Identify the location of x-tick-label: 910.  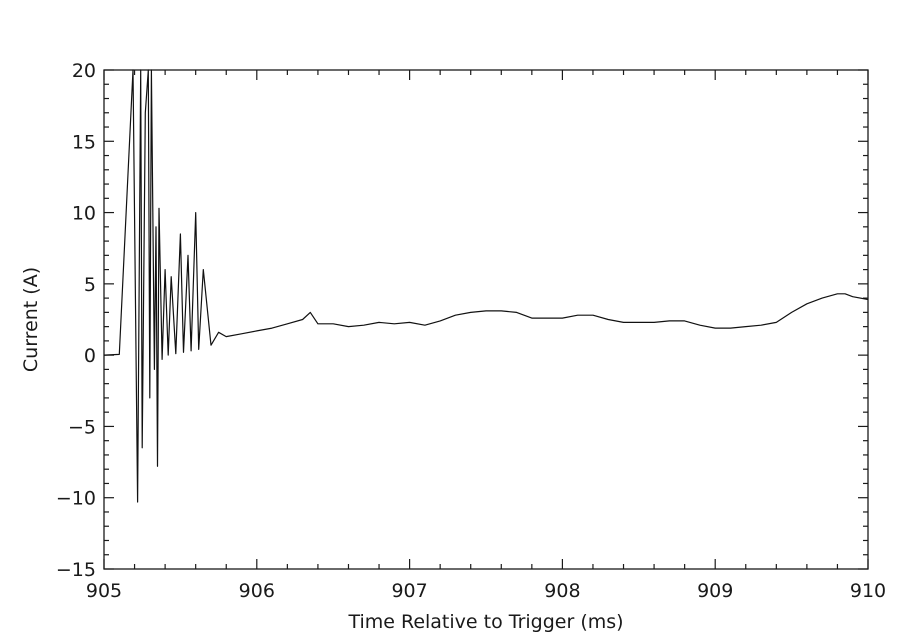
(868, 591).